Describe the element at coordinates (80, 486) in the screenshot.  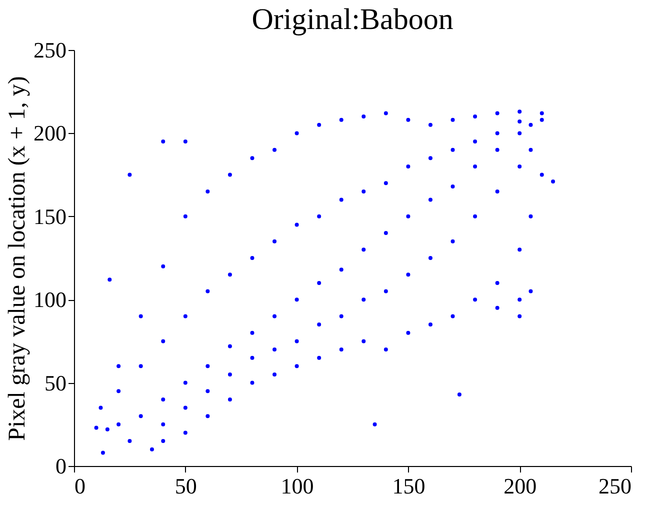
I see `x-tick-label: 0` at that location.